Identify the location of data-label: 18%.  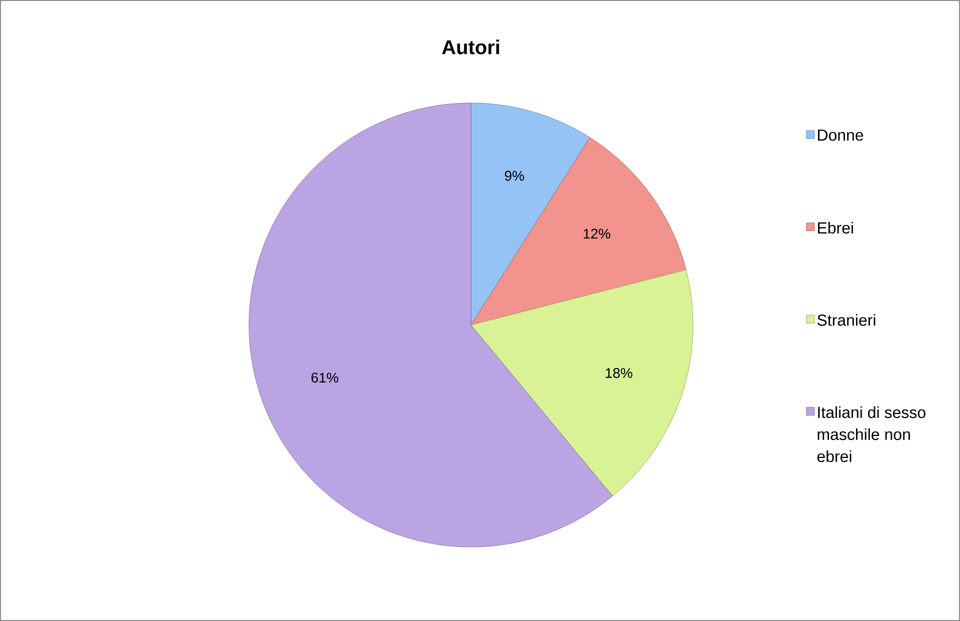
(619, 373).